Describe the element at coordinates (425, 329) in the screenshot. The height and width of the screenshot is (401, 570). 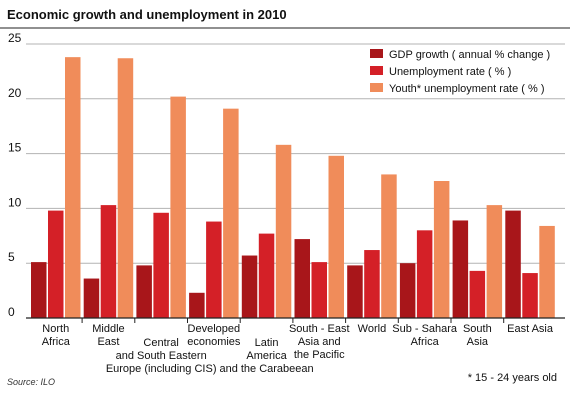
I see `category-label: Sub - Sahara` at that location.